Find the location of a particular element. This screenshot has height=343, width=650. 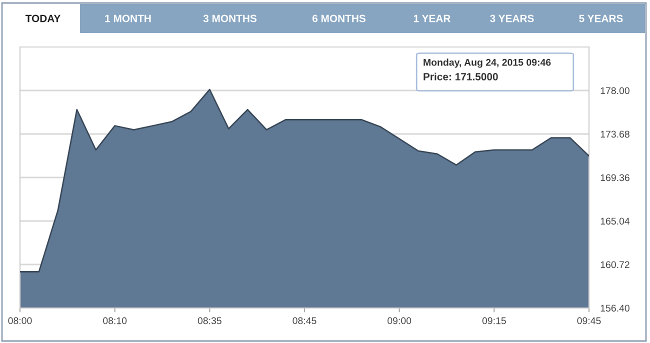

y-tick-label: 160.72 is located at coordinates (615, 264).